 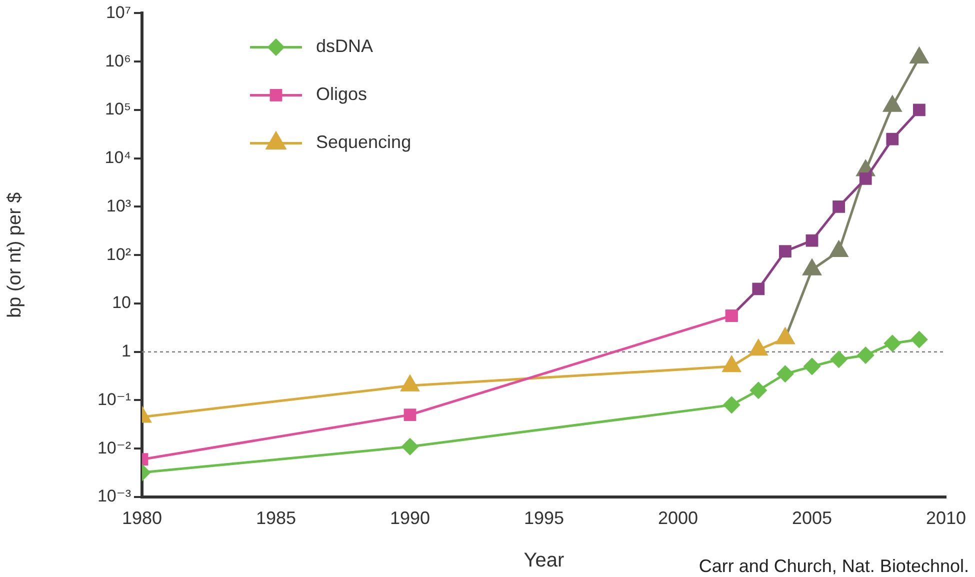 I want to click on legend-label: Oligos, so click(x=342, y=94).